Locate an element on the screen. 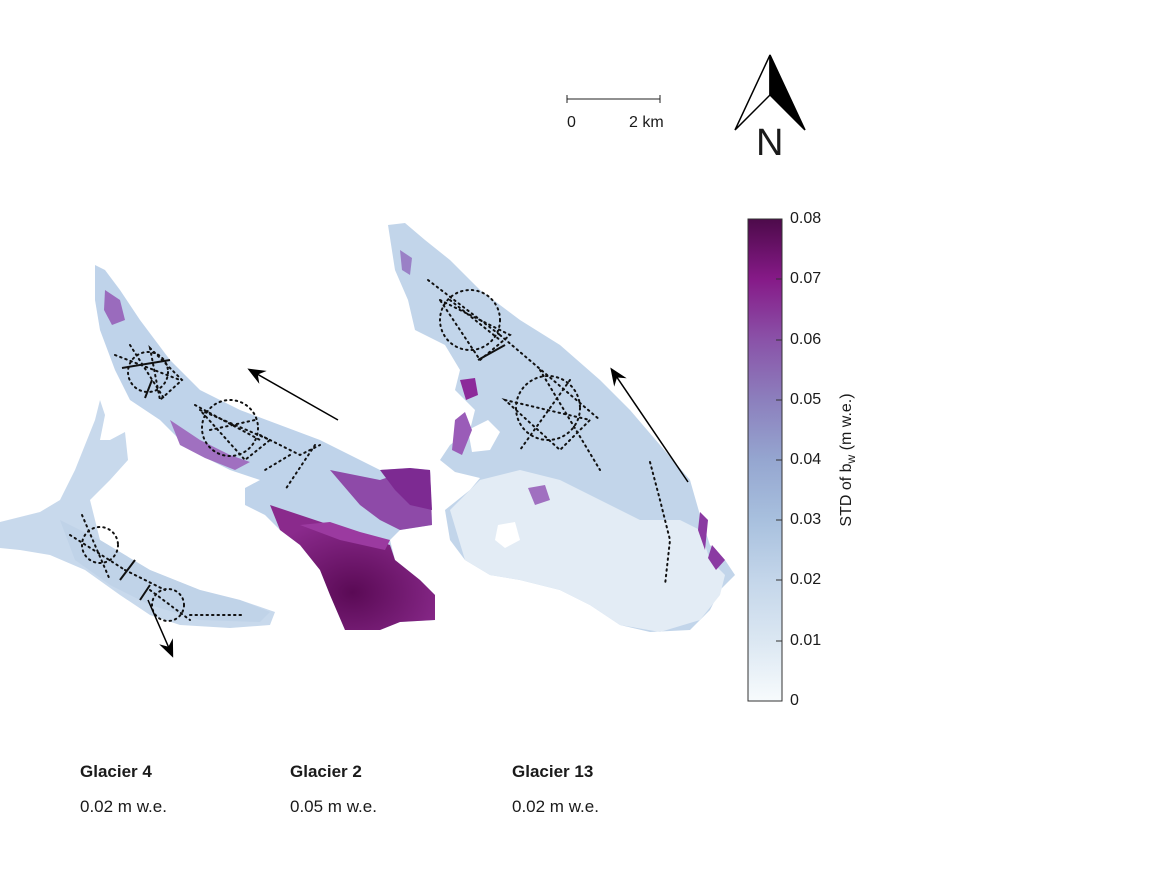 This screenshot has width=1167, height=875. colorbar-tick-label: 0.08 is located at coordinates (806, 218).